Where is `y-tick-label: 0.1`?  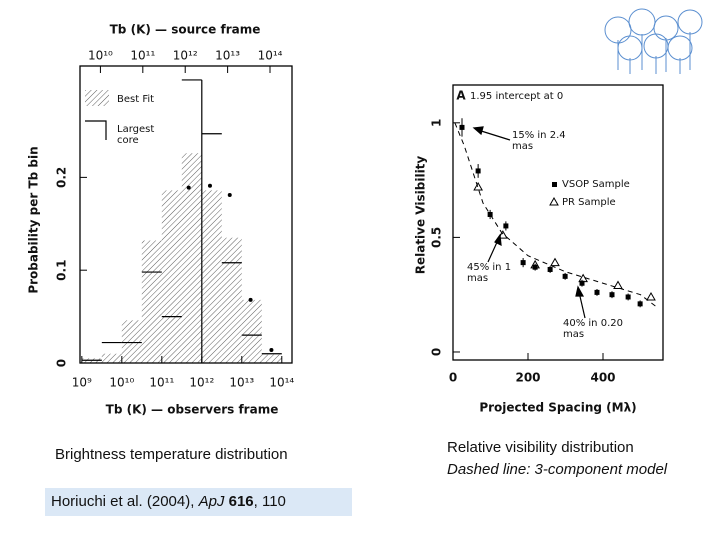
y-tick-label: 0.1 is located at coordinates (62, 270).